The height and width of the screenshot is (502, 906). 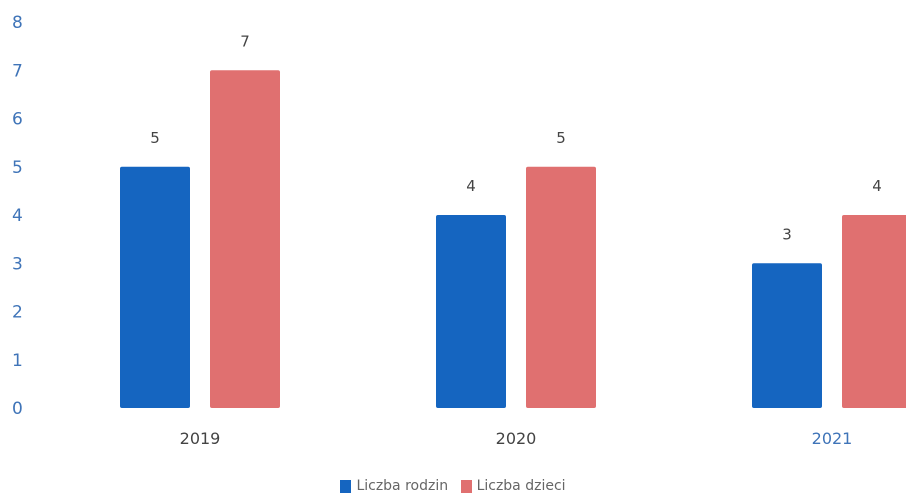 What do you see at coordinates (245, 41) in the screenshot?
I see `data-label-2019-series-2: 7` at bounding box center [245, 41].